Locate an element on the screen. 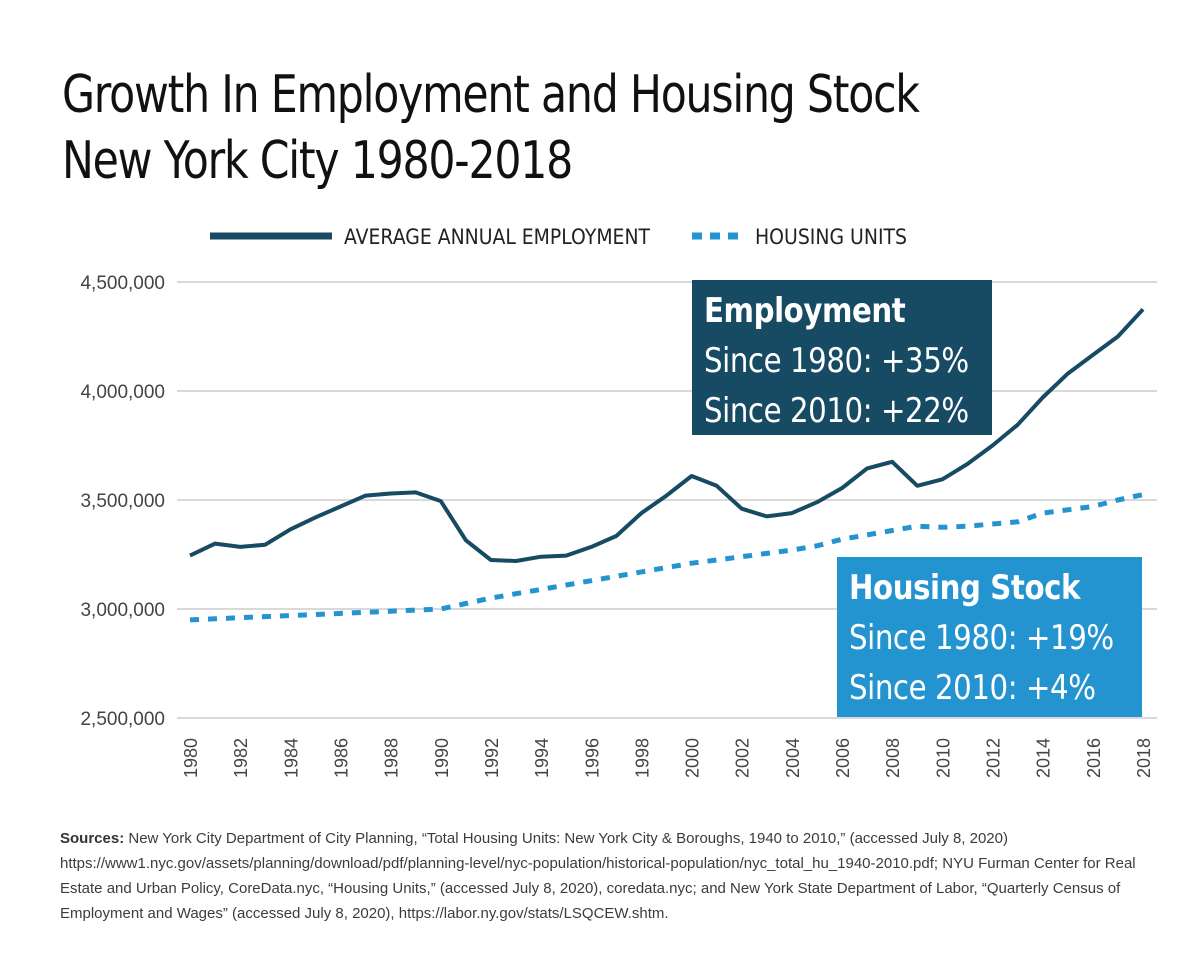 This screenshot has width=1200, height=977. x-tick-label: 1980 is located at coordinates (191, 758).